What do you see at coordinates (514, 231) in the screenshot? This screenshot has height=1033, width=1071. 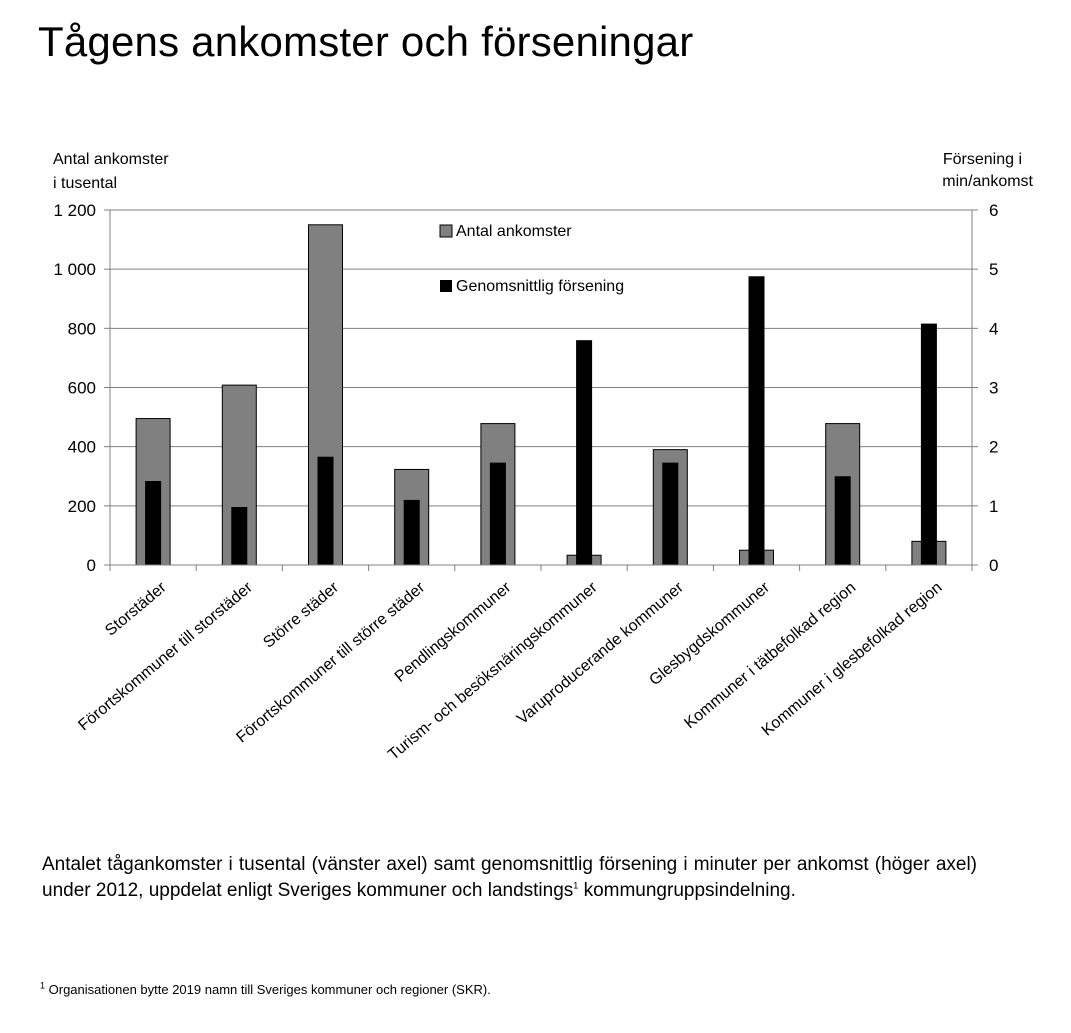 I see `legend-label-antal-ankomster: Antal ankomster` at bounding box center [514, 231].